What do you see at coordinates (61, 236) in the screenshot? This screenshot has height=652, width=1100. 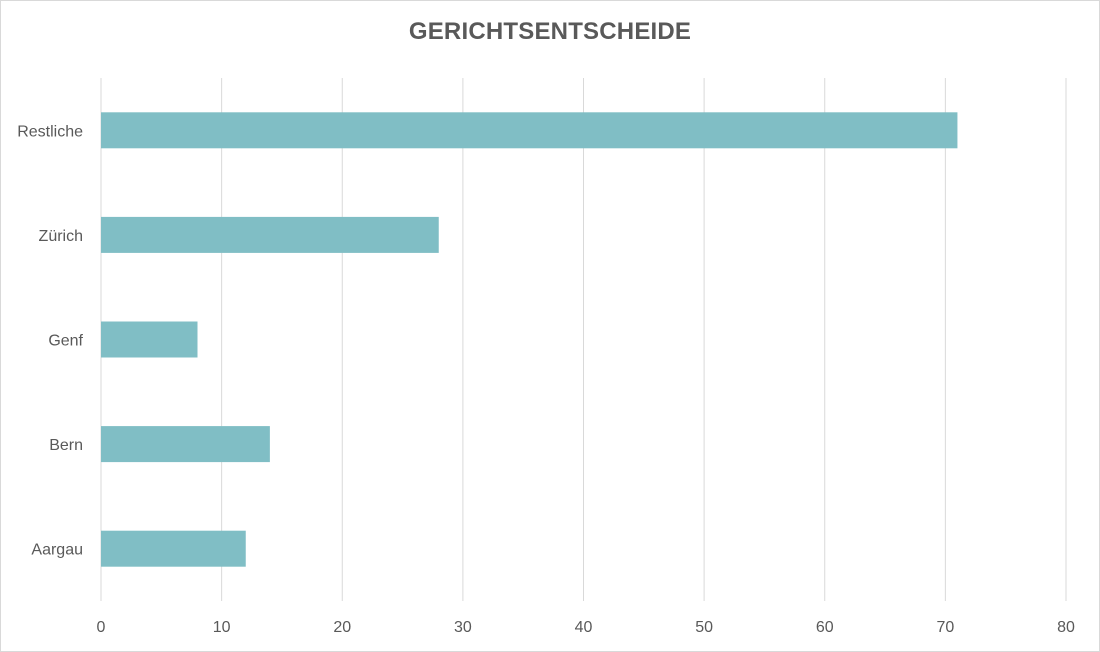 I see `category-label: Zürich` at bounding box center [61, 236].